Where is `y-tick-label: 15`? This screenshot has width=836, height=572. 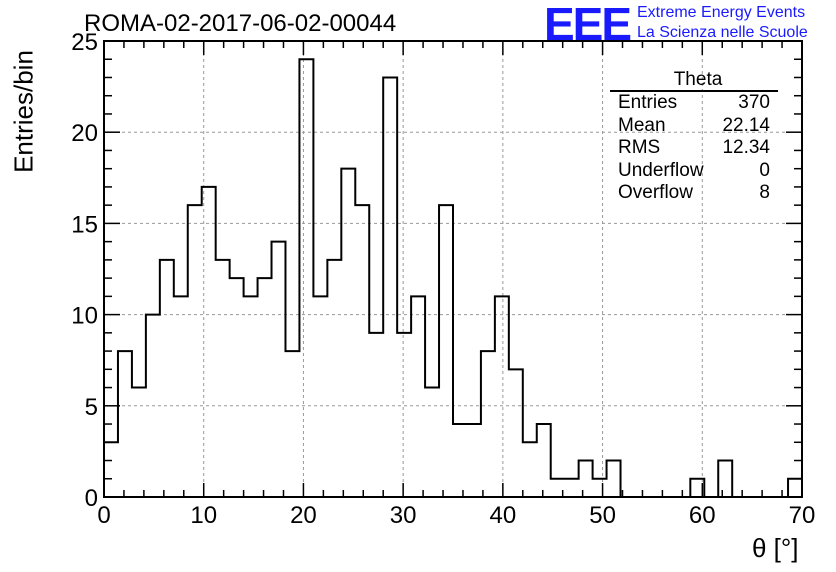
y-tick-label: 15 is located at coordinates (84, 224).